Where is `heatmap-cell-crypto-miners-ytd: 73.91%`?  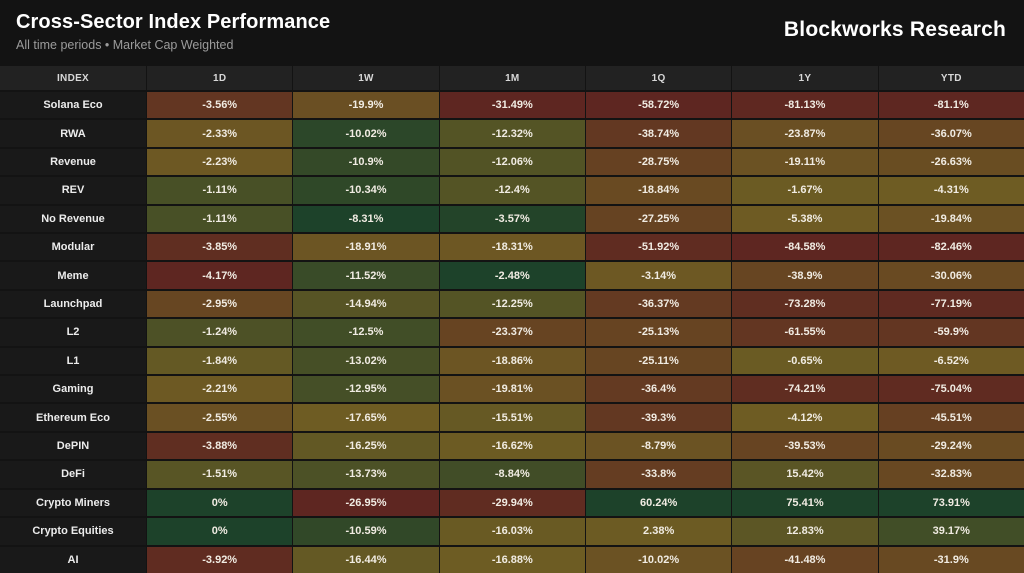 heatmap-cell-crypto-miners-ytd: 73.91% is located at coordinates (950, 503).